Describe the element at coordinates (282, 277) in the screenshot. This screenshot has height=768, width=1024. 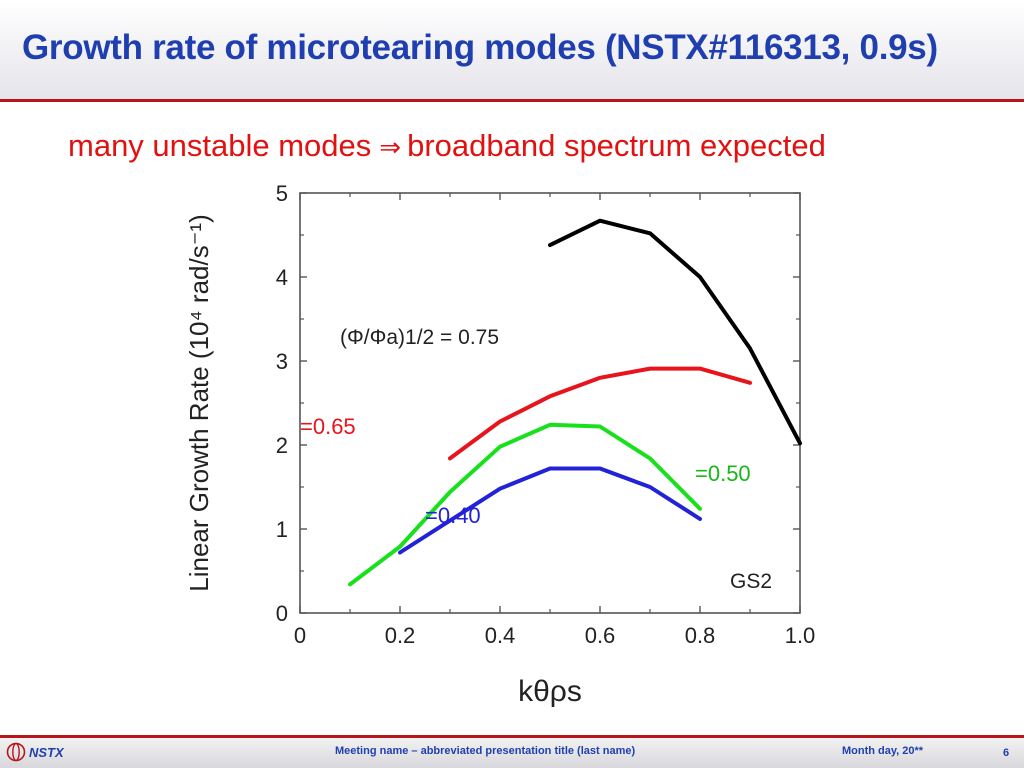
I see `y-tick-label: 4` at that location.